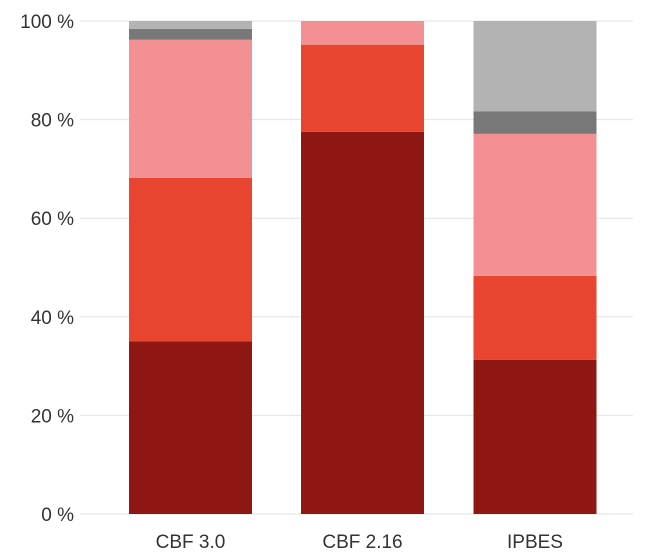 The width and height of the screenshot is (645, 558). What do you see at coordinates (57, 515) in the screenshot?
I see `y-tick-label: 0 %` at bounding box center [57, 515].